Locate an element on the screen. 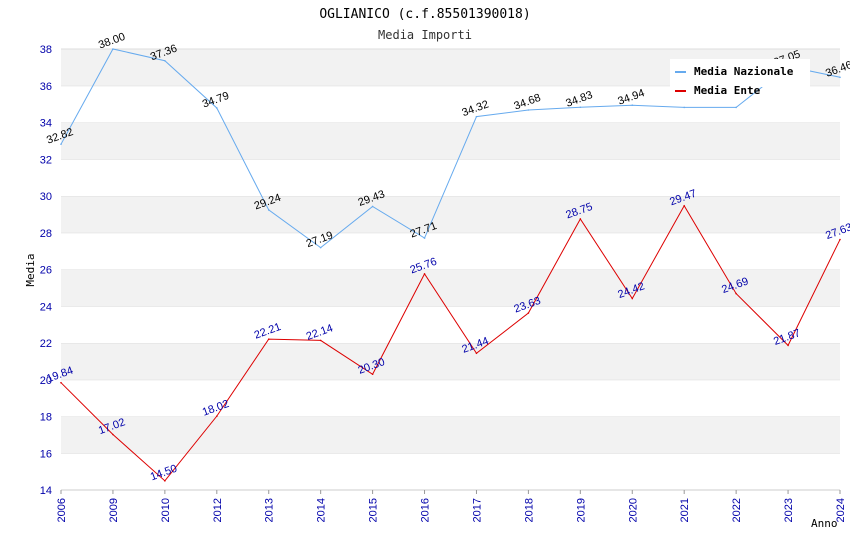 Image resolution: width=850 pixels, height=550 pixels. y-tick-label: 26 is located at coordinates (46, 271).